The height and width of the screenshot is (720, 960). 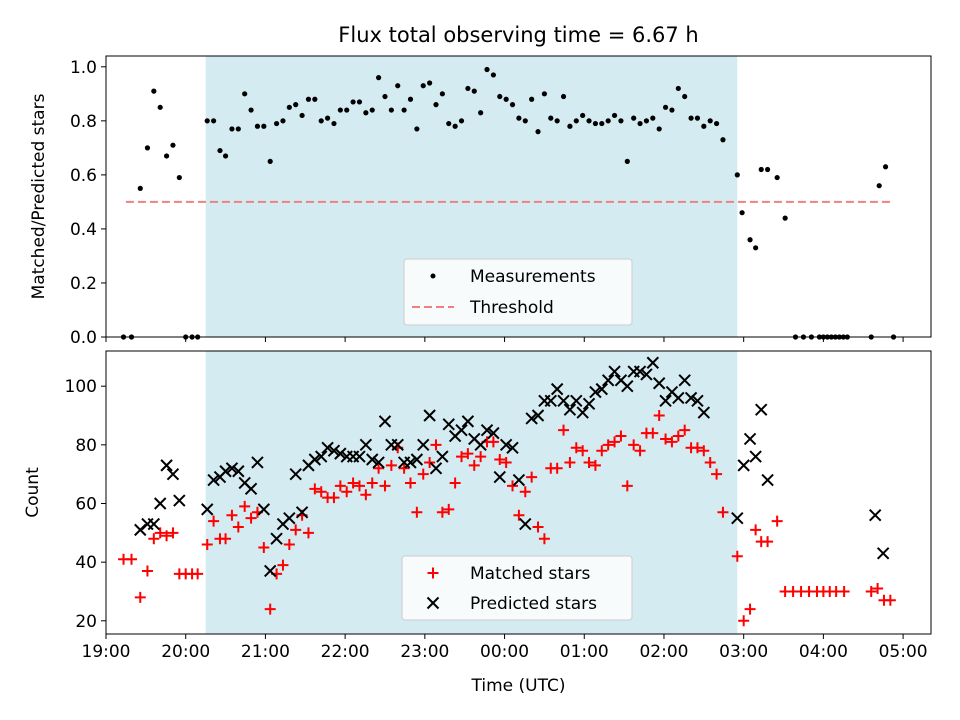 I want to click on legend-predicted-label: Predicted stars, so click(x=533, y=604).